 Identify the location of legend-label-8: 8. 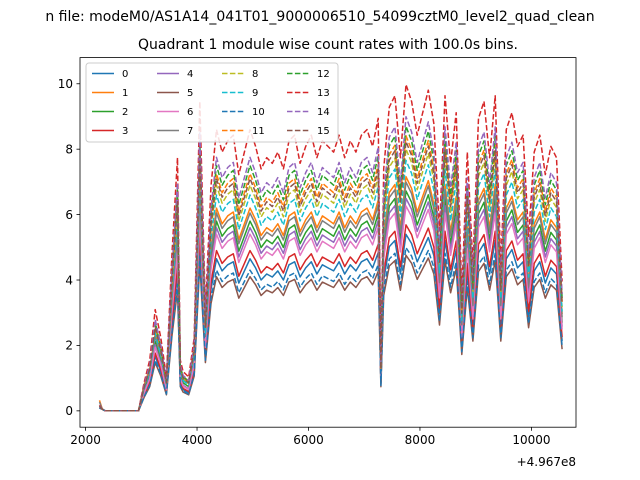
(255, 74).